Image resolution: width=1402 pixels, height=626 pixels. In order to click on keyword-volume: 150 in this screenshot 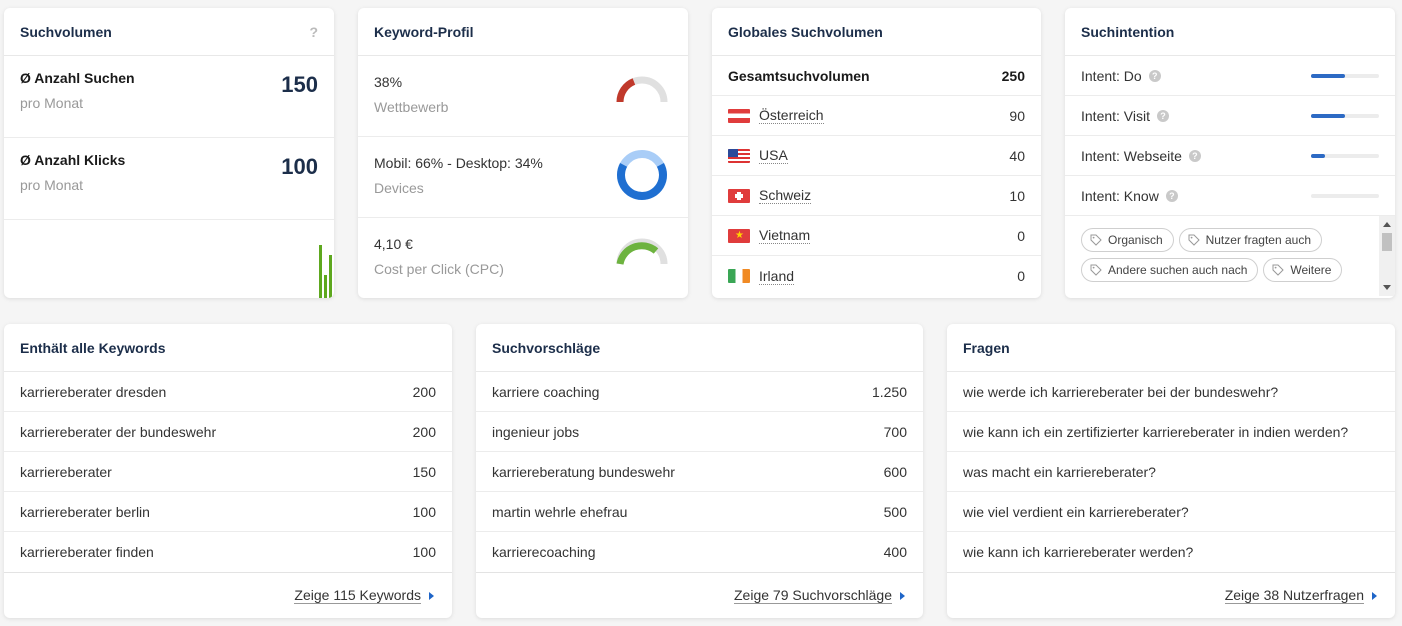, I will do `click(424, 471)`.